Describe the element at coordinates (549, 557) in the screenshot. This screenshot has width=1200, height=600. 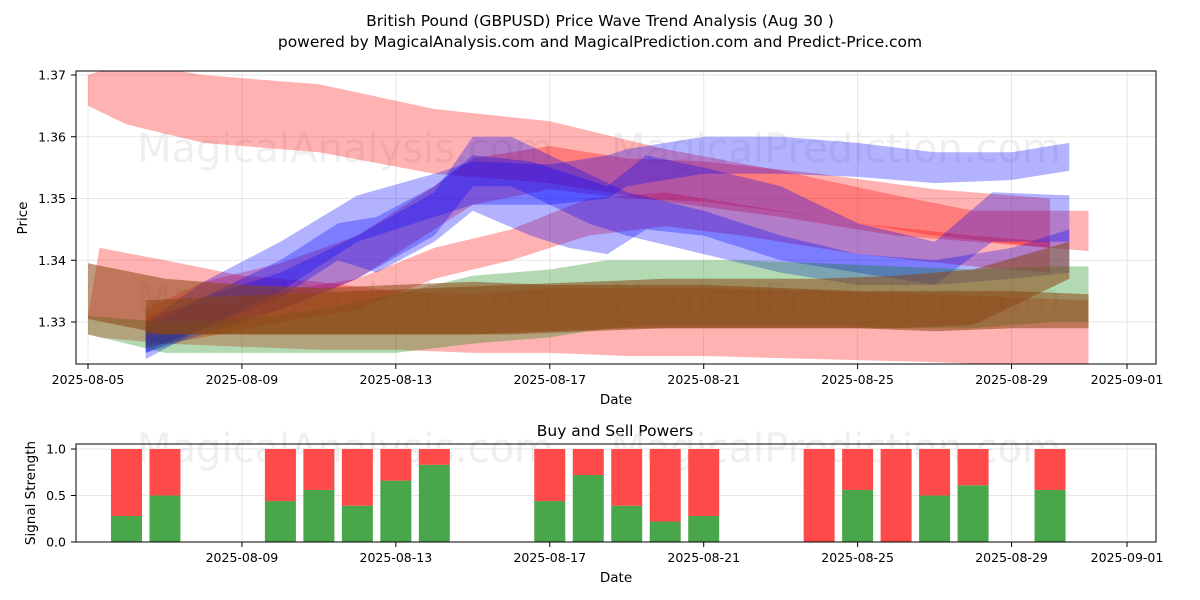
I see `signal-xtick-label: 2025-08-17` at that location.